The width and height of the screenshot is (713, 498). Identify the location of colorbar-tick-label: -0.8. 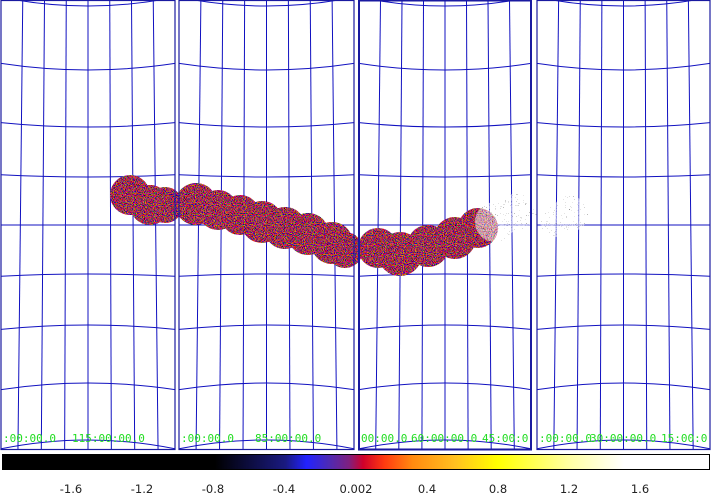
(213, 489).